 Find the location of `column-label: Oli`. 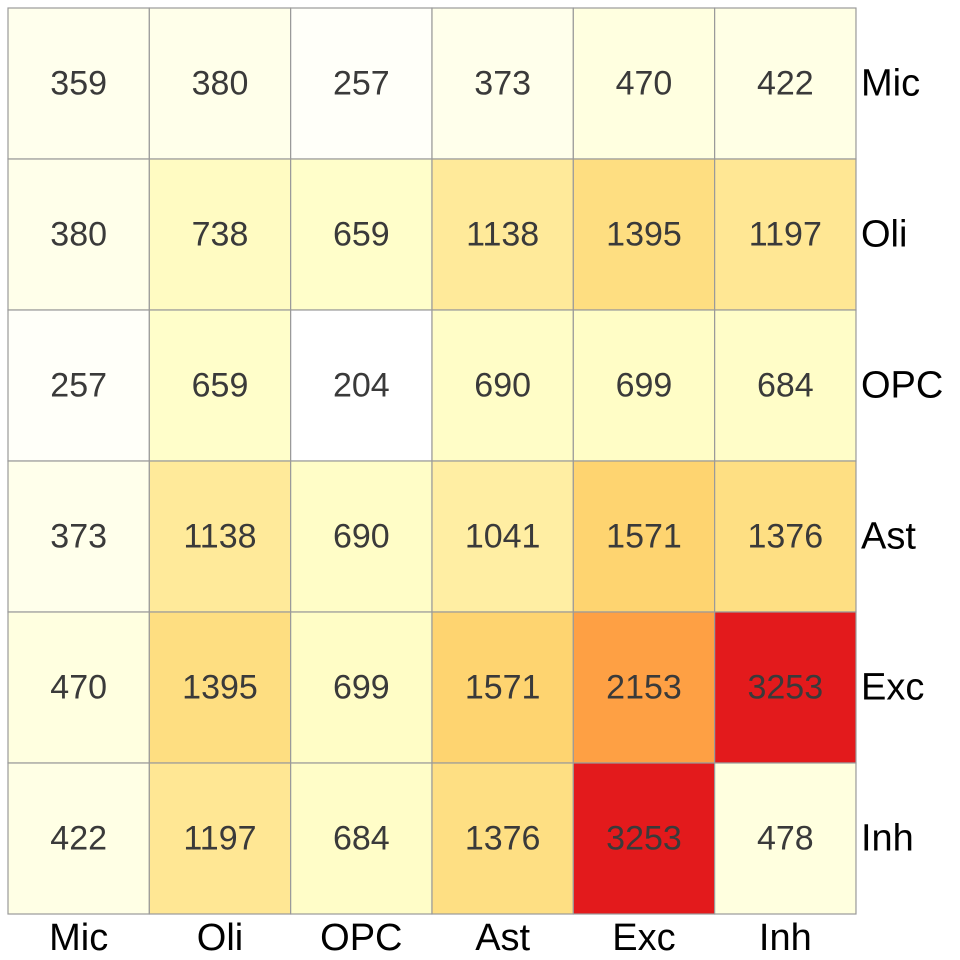

column-label: Oli is located at coordinates (220, 938).